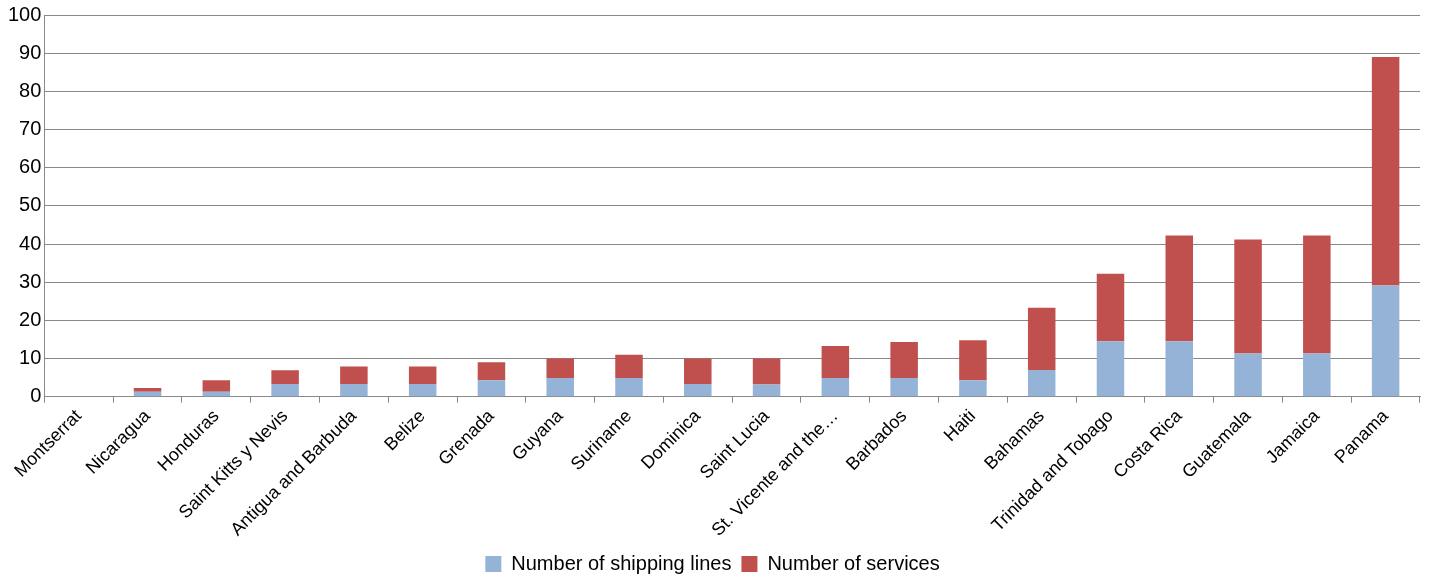  Describe the element at coordinates (30, 89) in the screenshot. I see `y-tick-label: 80` at that location.